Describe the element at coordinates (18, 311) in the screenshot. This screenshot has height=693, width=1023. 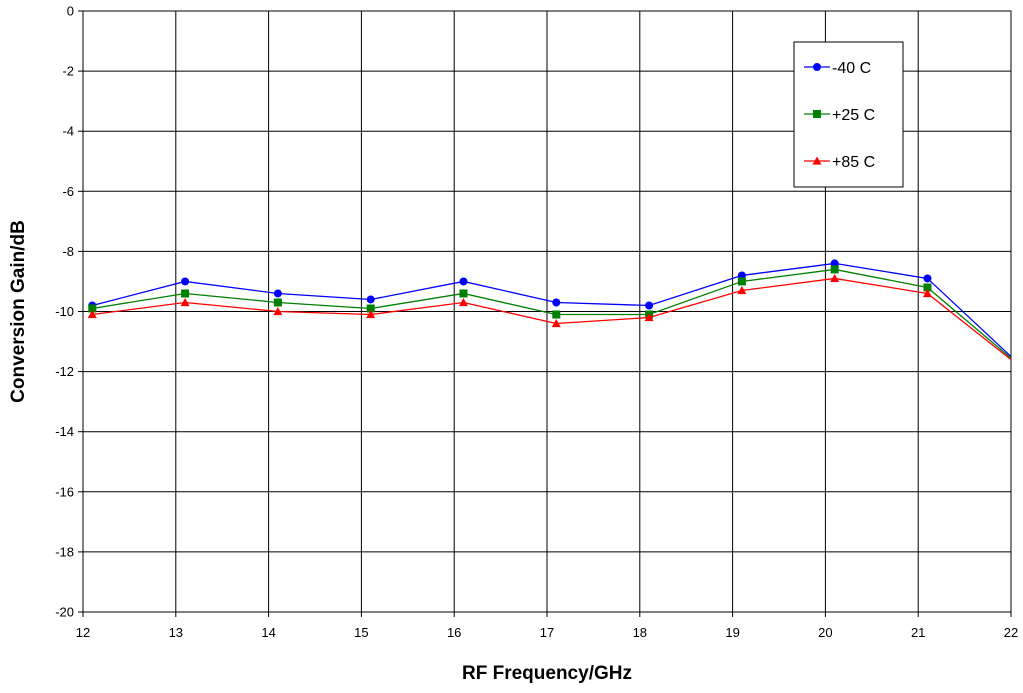
I see `y-axis-title: Conversion Gain/dB` at that location.